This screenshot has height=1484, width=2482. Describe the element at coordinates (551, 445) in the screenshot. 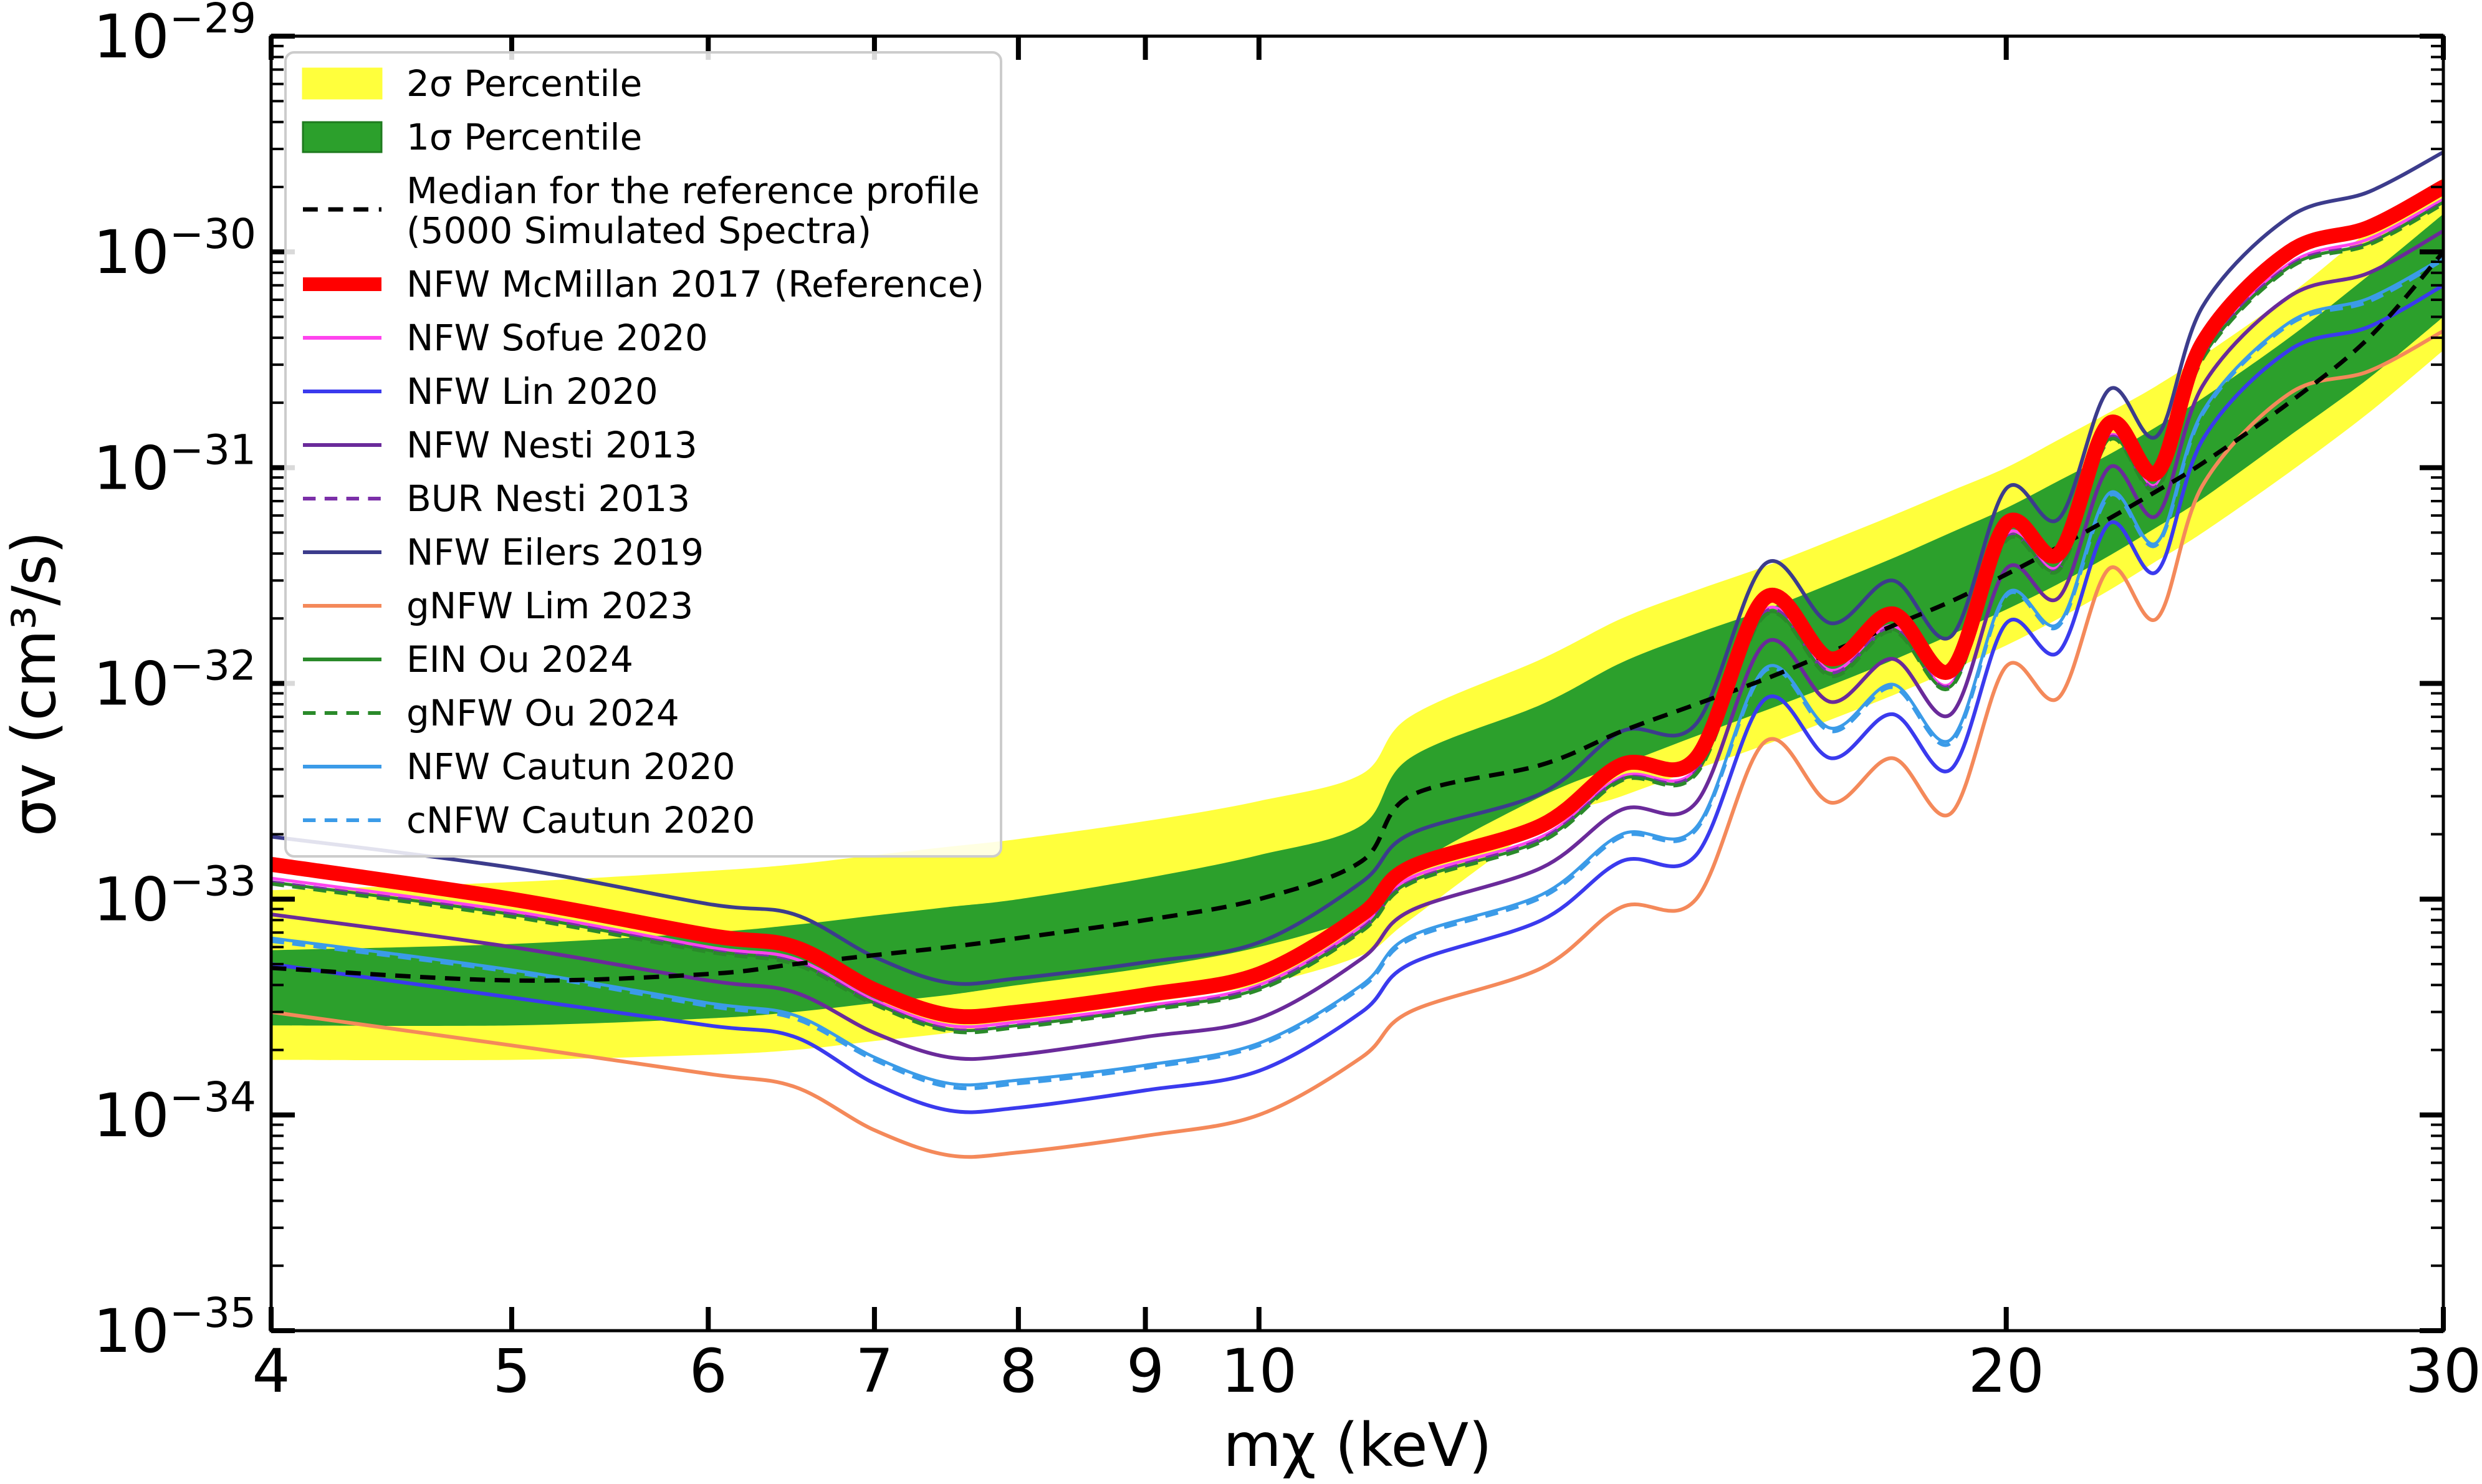

I see `legend-label: NFW Nesti 2013` at that location.